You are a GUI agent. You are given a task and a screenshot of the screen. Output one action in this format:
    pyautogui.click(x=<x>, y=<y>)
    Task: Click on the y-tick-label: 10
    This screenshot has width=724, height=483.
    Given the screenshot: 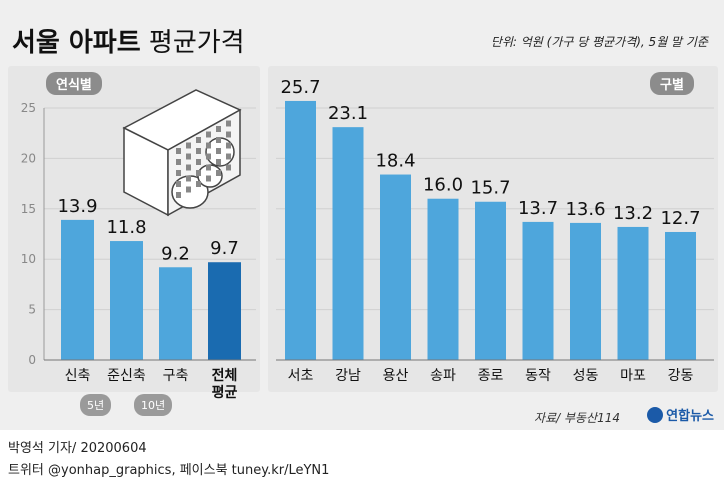 What is the action you would take?
    pyautogui.click(x=28, y=259)
    